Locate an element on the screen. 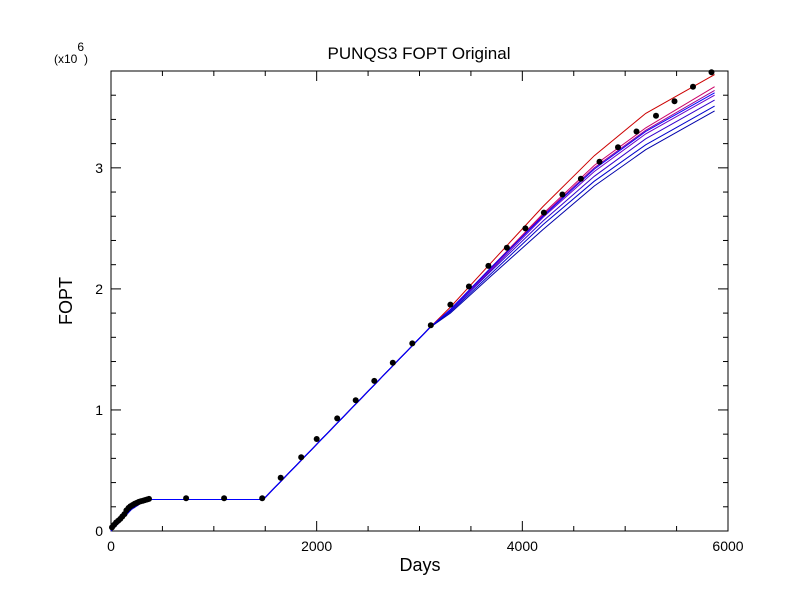 The height and width of the screenshot is (600, 800). y-tick-label: 3 is located at coordinates (99, 168).